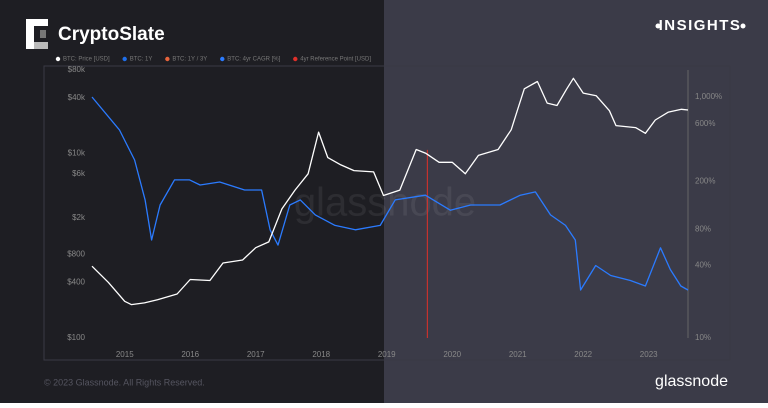 The image size is (768, 408). What do you see at coordinates (321, 354) in the screenshot?
I see `x-tick-label: 2018` at bounding box center [321, 354].